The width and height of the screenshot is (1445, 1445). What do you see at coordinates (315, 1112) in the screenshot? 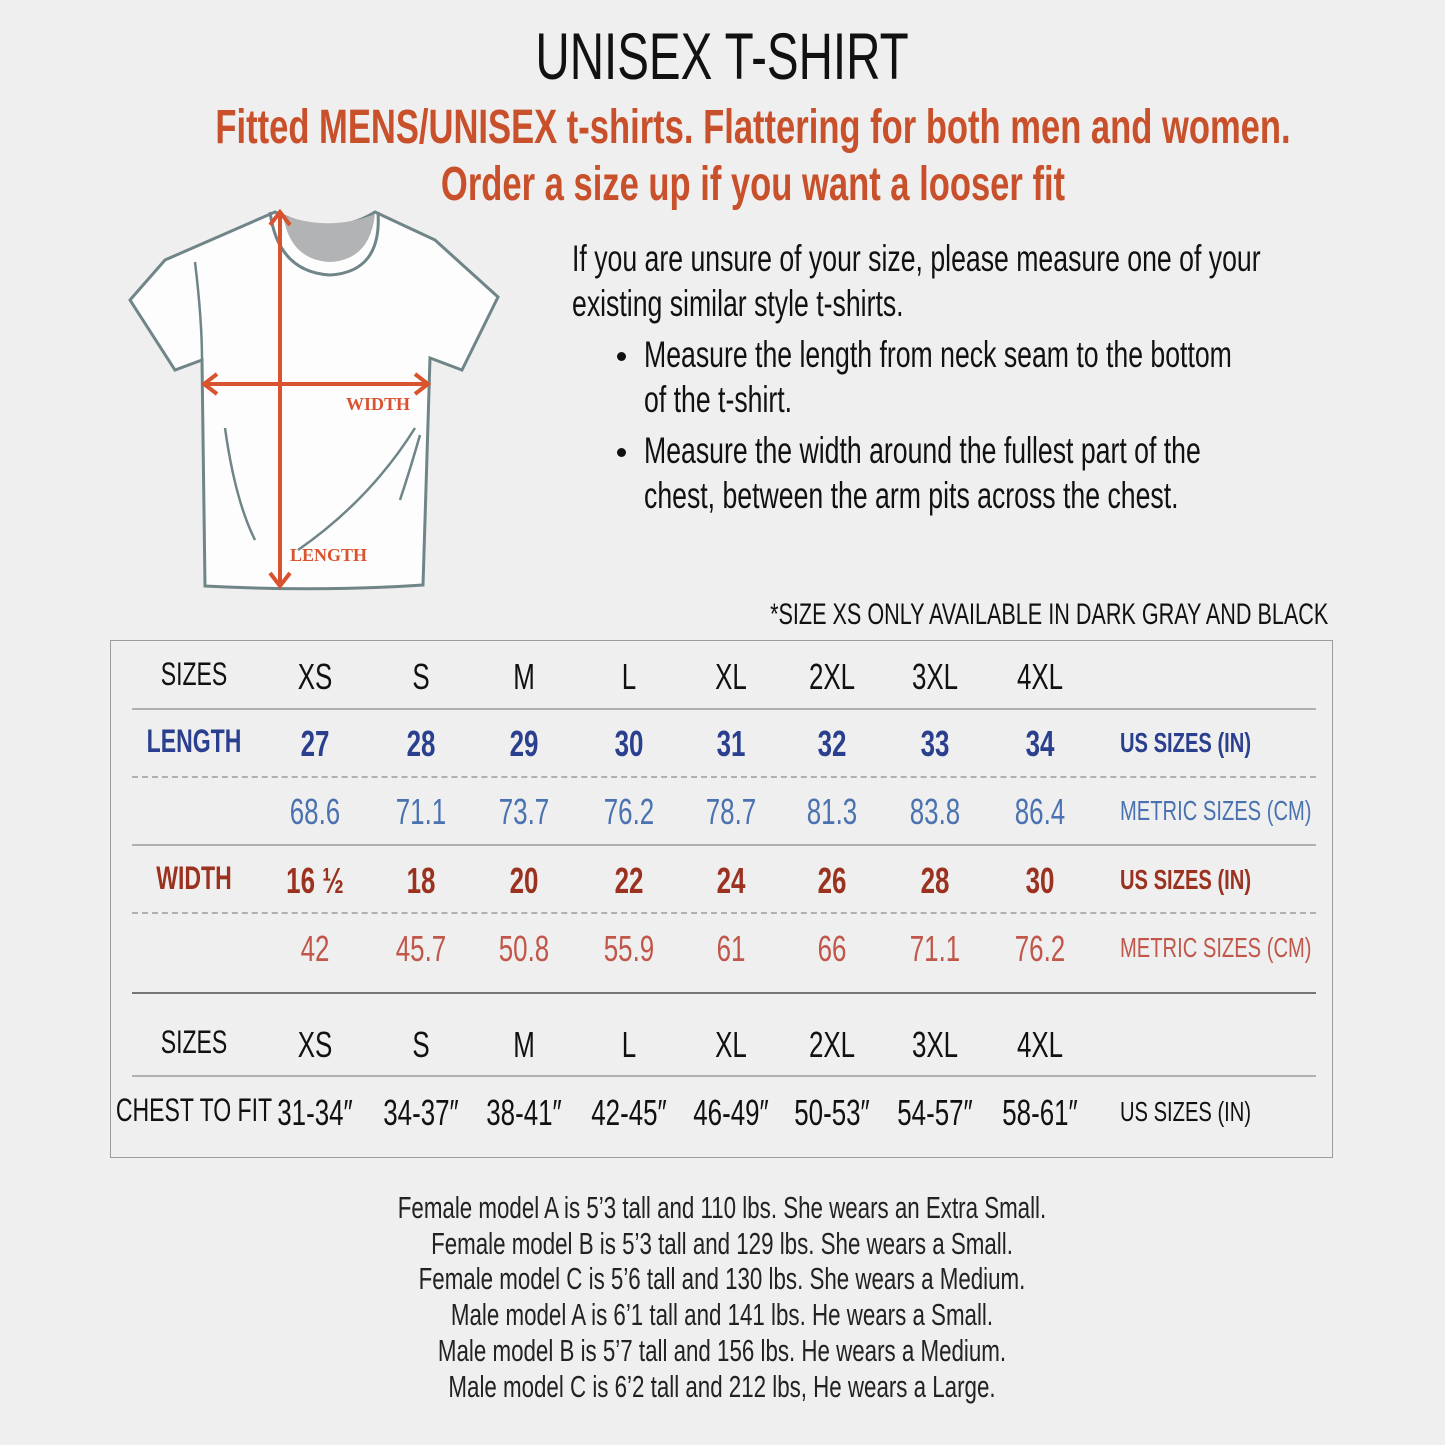
I see `table-cell: 31-34″` at bounding box center [315, 1112].